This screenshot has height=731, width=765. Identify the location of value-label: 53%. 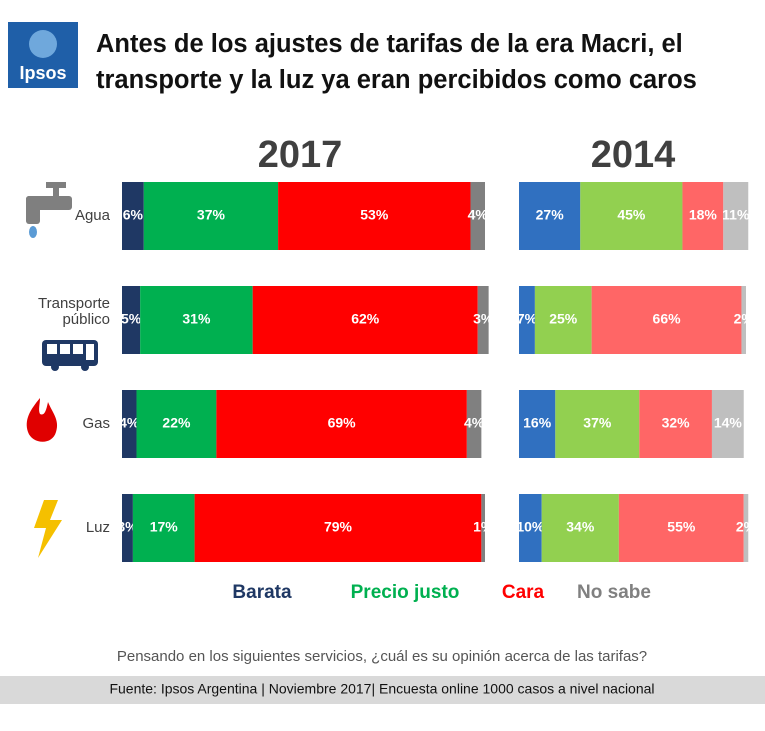
(374, 215).